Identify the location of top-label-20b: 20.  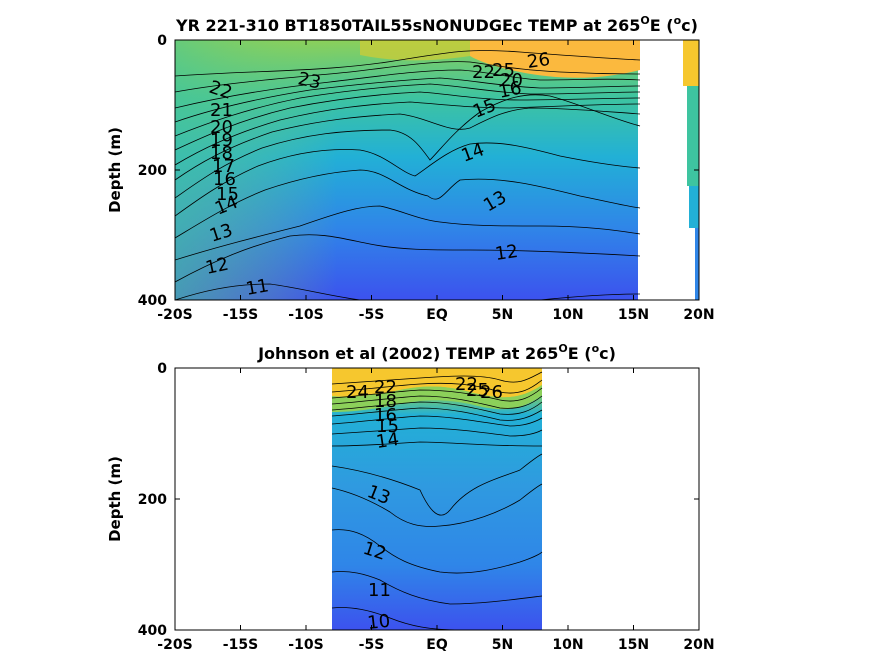
(511, 80).